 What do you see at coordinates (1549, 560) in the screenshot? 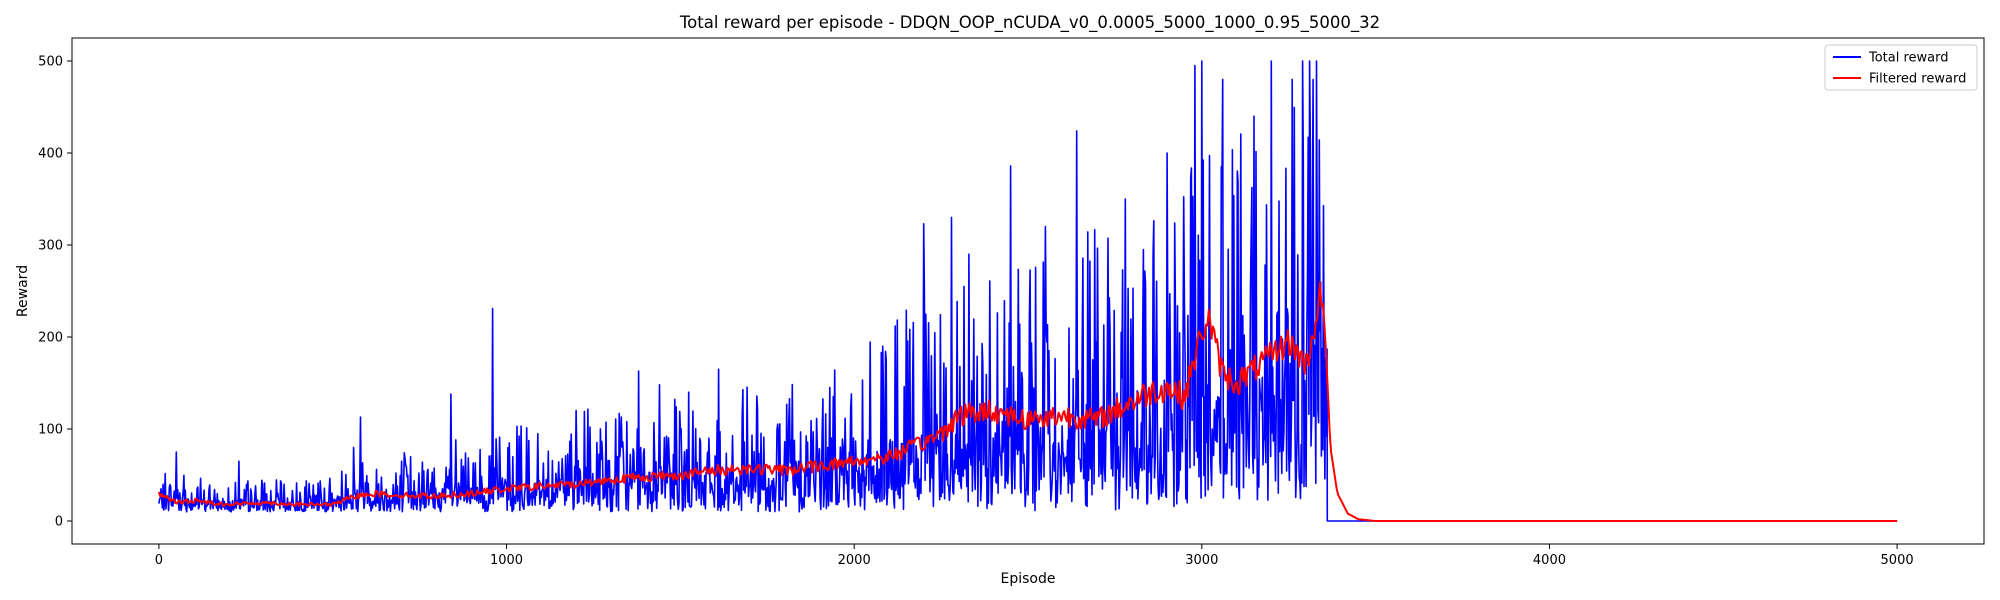
I see `x-tick-label: 4000` at bounding box center [1549, 560].